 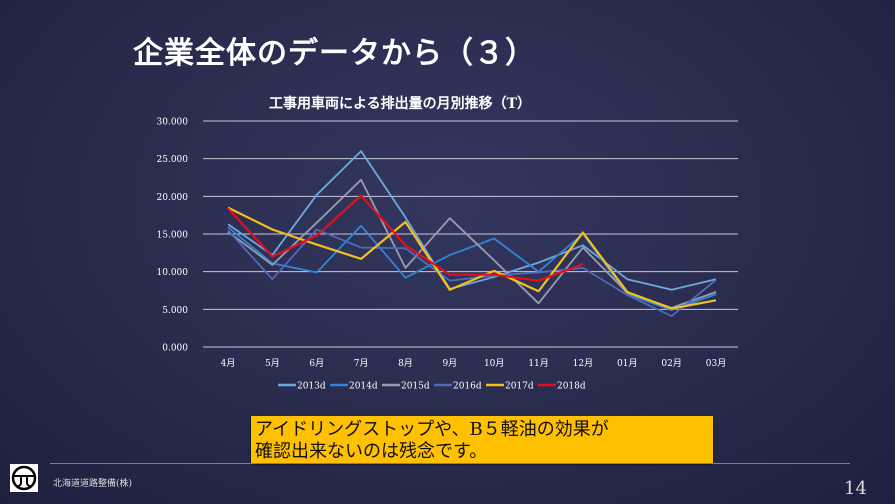 What do you see at coordinates (316, 363) in the screenshot?
I see `x-tick-label: 6月` at bounding box center [316, 363].